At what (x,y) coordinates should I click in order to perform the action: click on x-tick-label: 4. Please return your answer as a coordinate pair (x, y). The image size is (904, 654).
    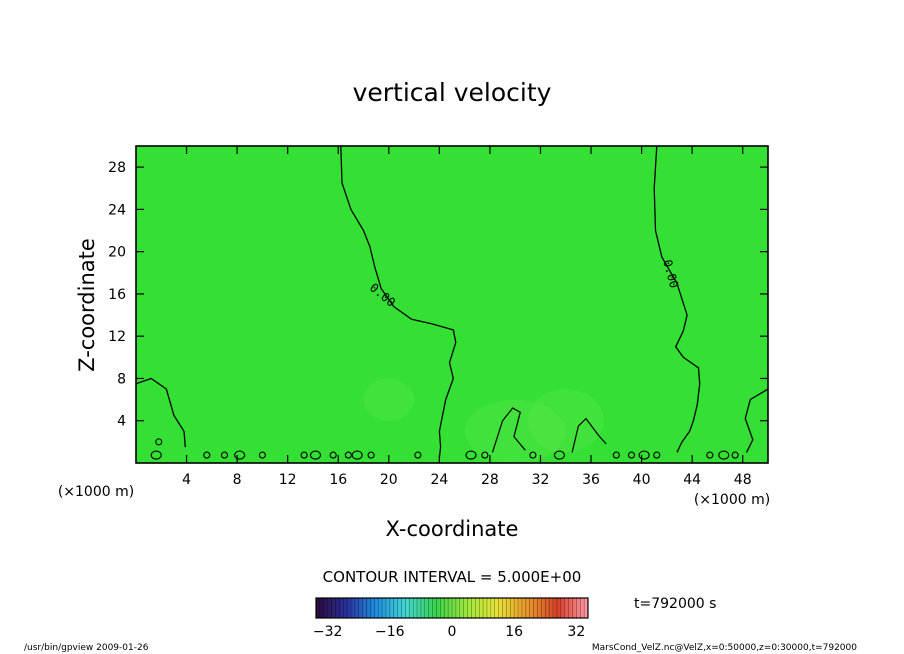
    Looking at the image, I should click on (186, 480).